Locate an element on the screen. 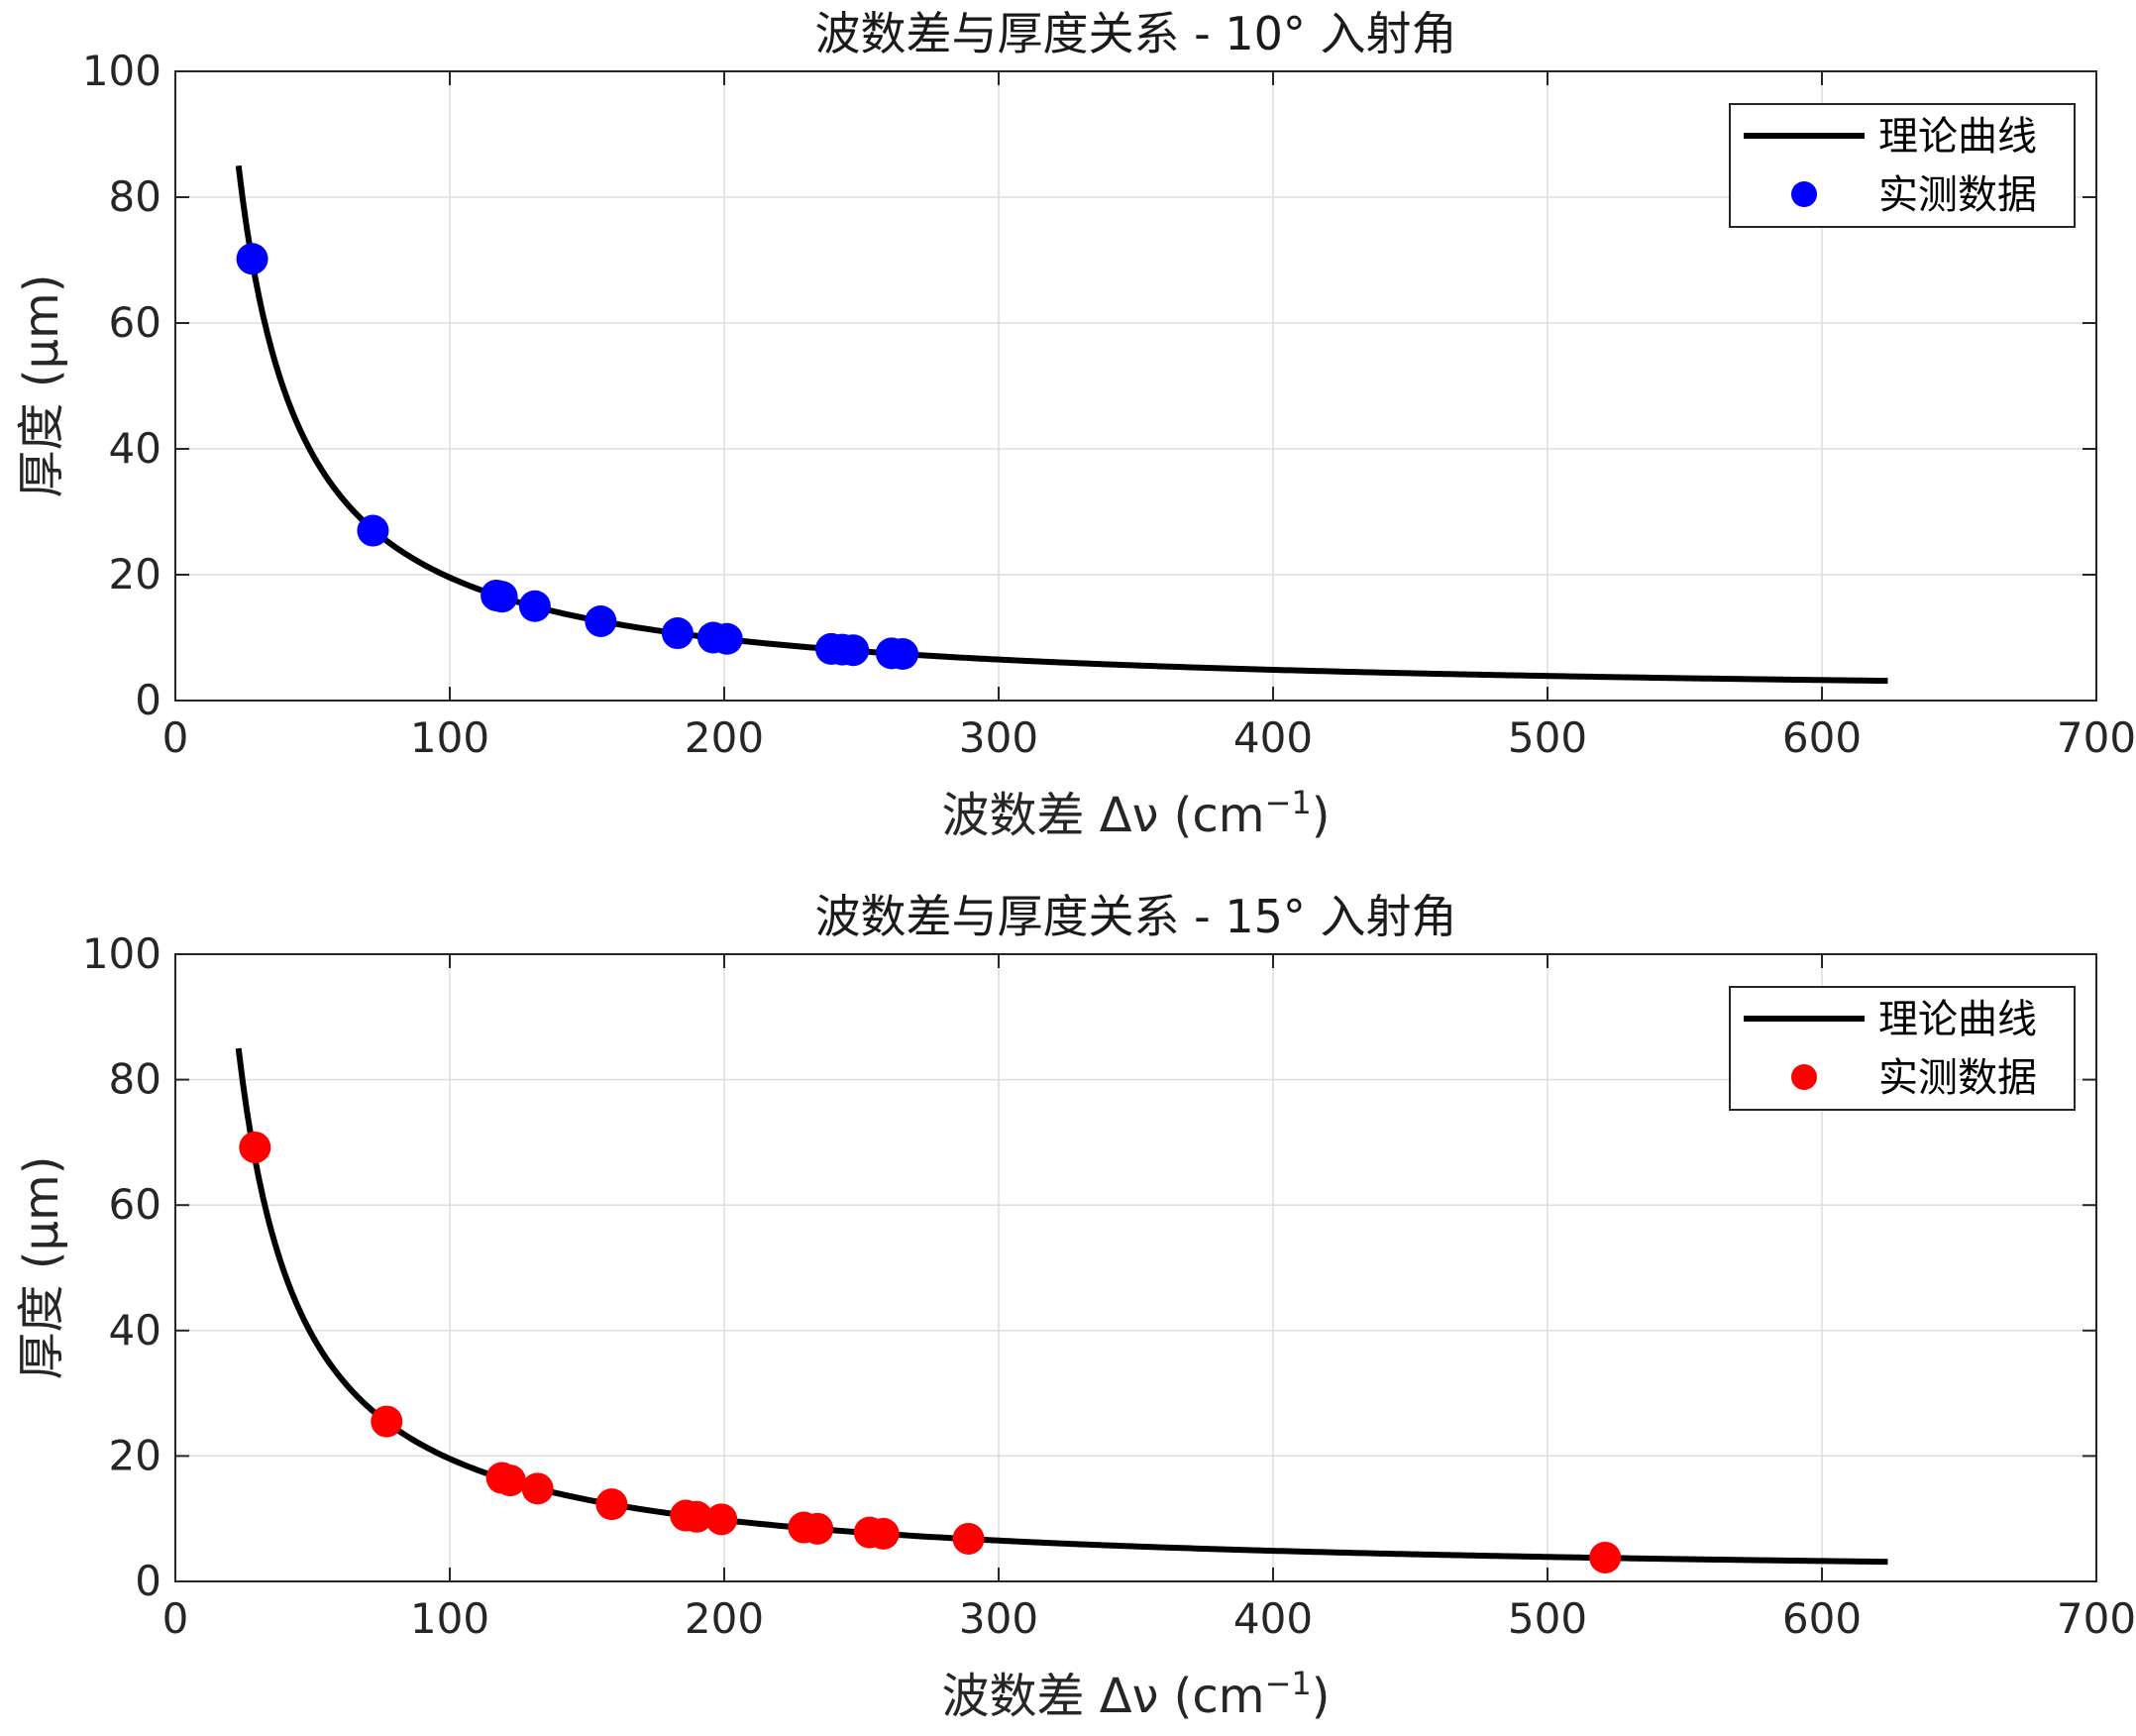 This screenshot has height=1736, width=2136. chart-title: 波数差与厚度关系 - 15° 入射角 is located at coordinates (1136, 916).